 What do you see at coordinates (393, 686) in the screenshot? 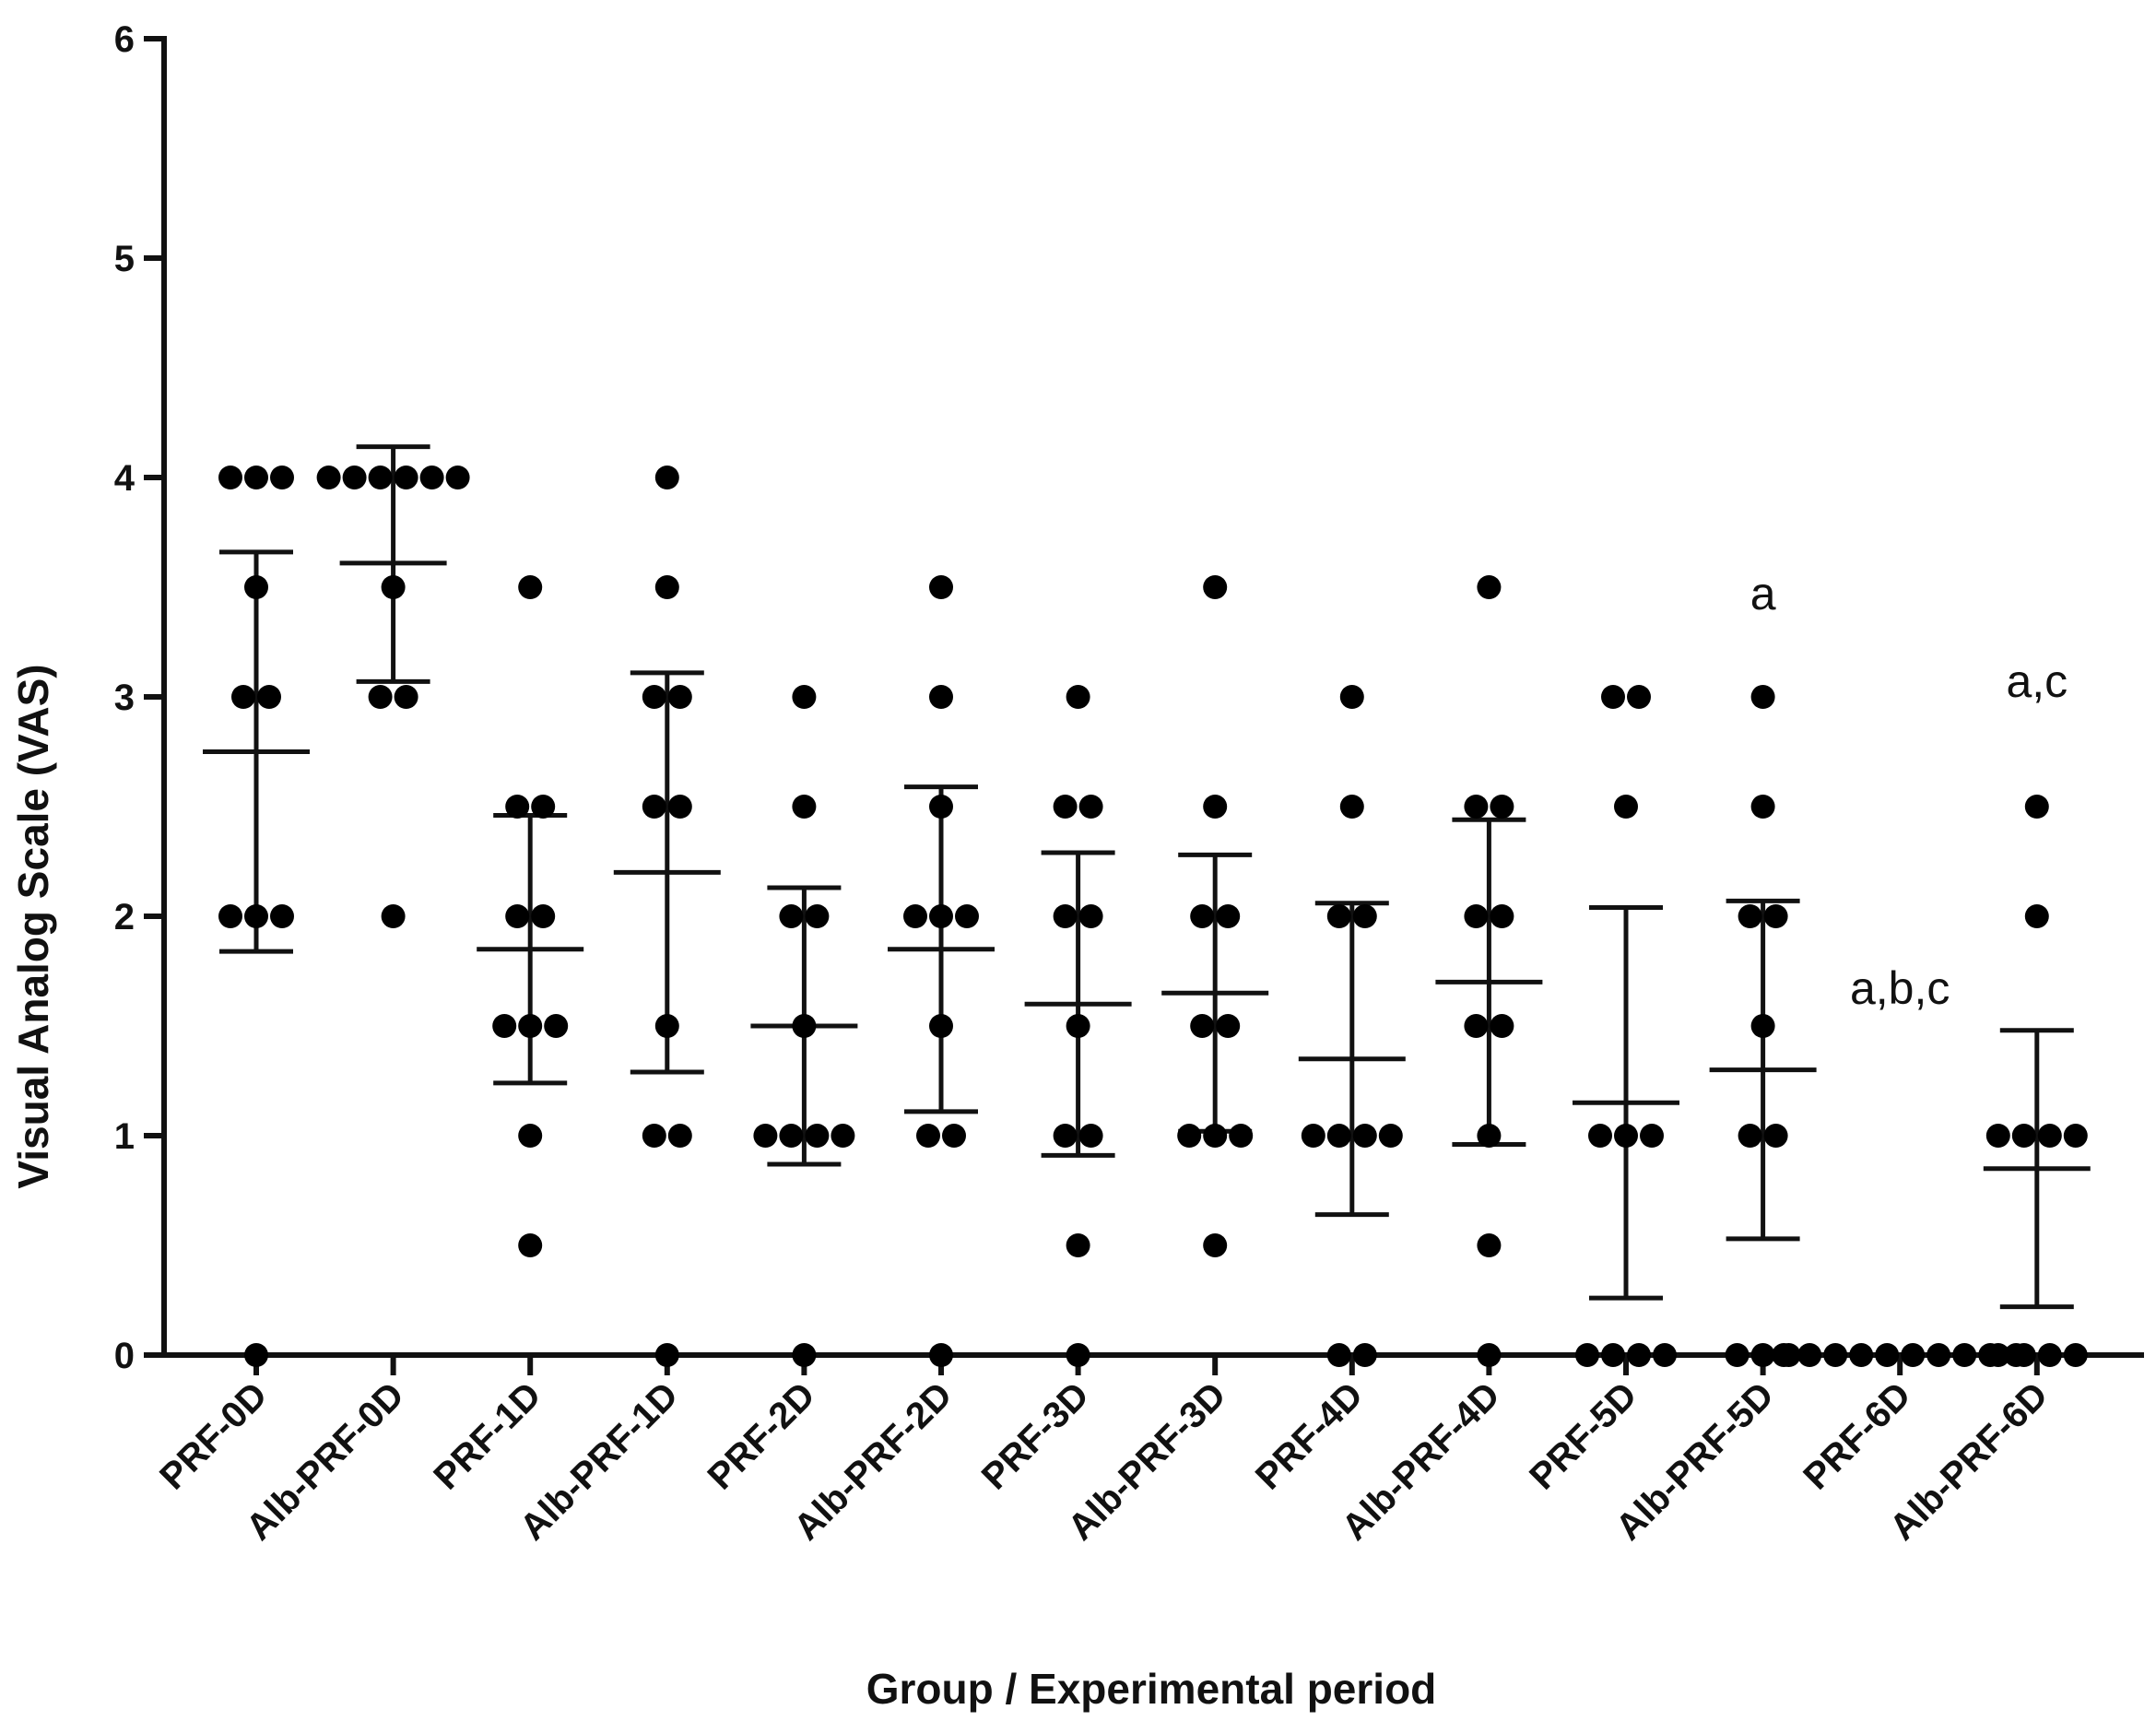
I see `group-Alb-PRF-0D` at bounding box center [393, 686].